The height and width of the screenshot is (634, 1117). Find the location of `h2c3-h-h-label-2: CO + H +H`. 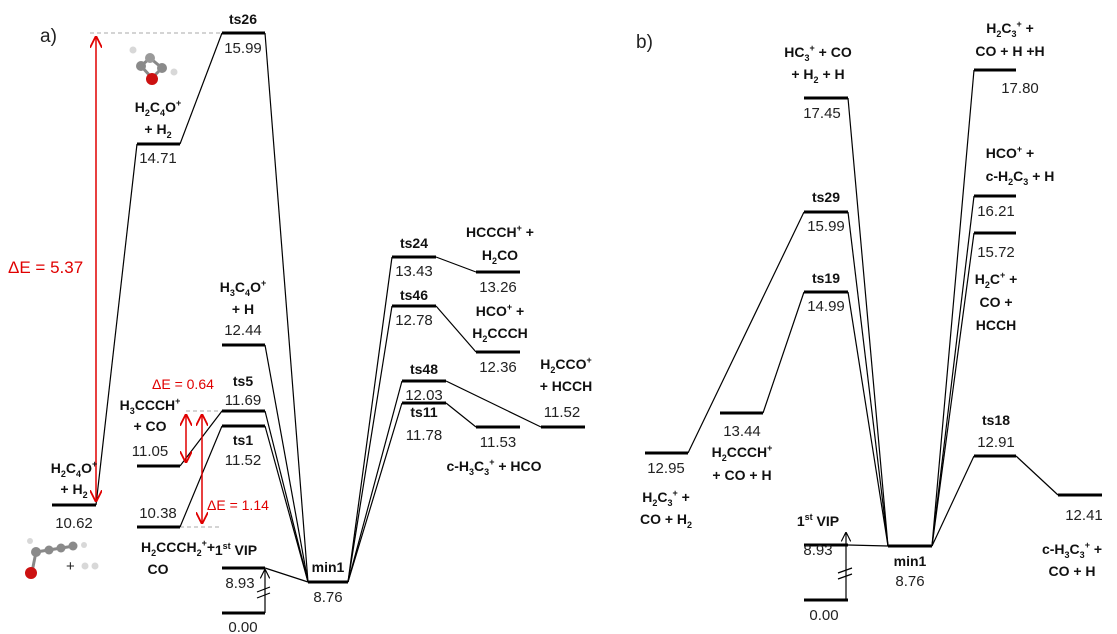

h2c3-h-h-label-2: CO + H +H is located at coordinates (1009, 51).